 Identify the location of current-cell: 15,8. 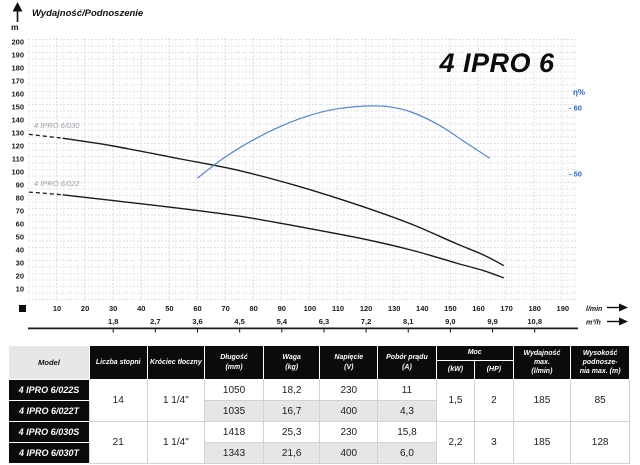
(407, 432).